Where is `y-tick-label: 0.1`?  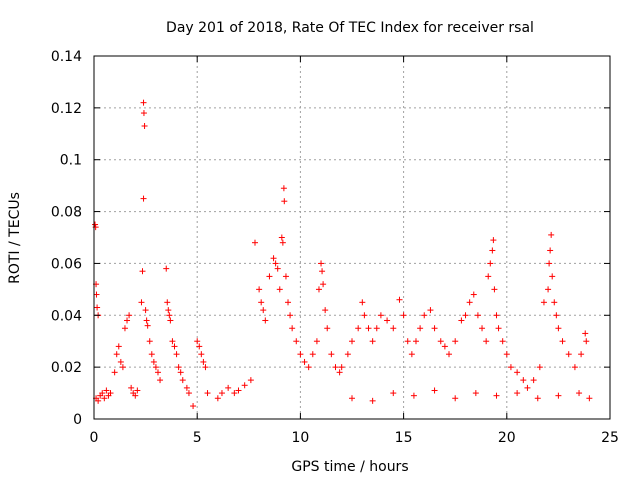
y-tick-label: 0.1 is located at coordinates (71, 161).